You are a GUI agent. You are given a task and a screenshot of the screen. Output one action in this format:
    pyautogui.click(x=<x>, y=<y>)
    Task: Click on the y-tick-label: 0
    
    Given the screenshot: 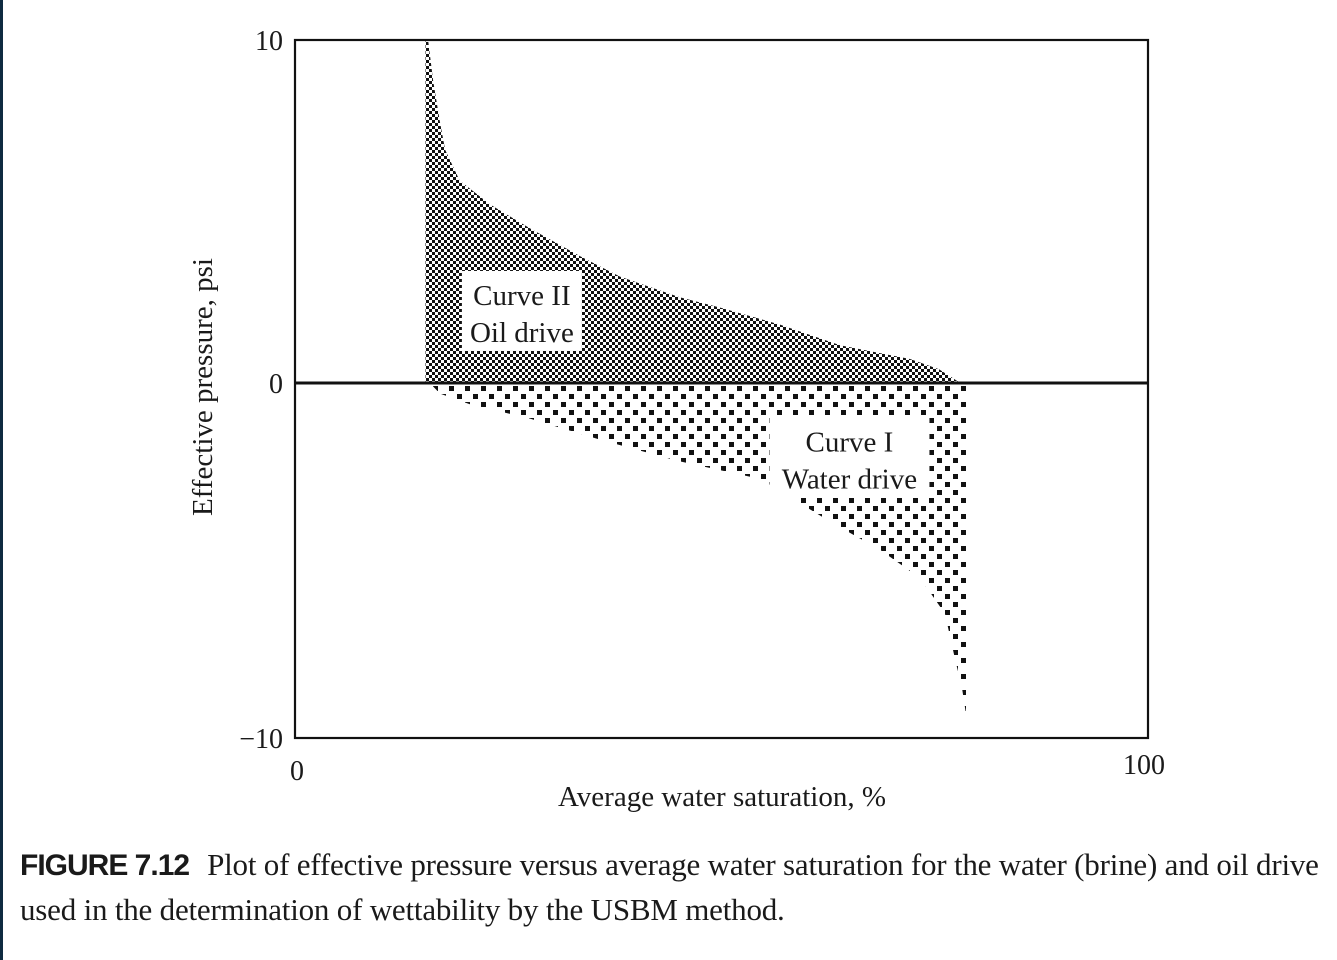 What is the action you would take?
    pyautogui.click(x=276, y=384)
    